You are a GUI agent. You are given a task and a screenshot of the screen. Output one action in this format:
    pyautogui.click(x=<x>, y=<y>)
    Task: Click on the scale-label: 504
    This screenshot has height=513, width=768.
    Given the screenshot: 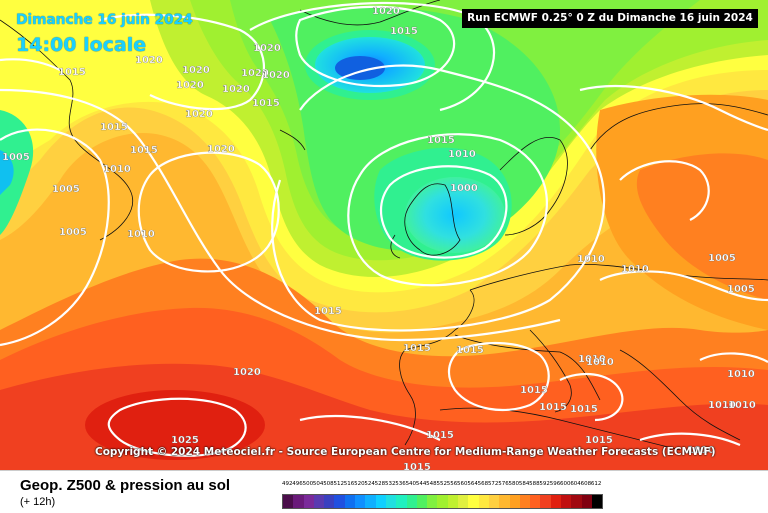 What is the action you would take?
    pyautogui.click(x=318, y=484)
    